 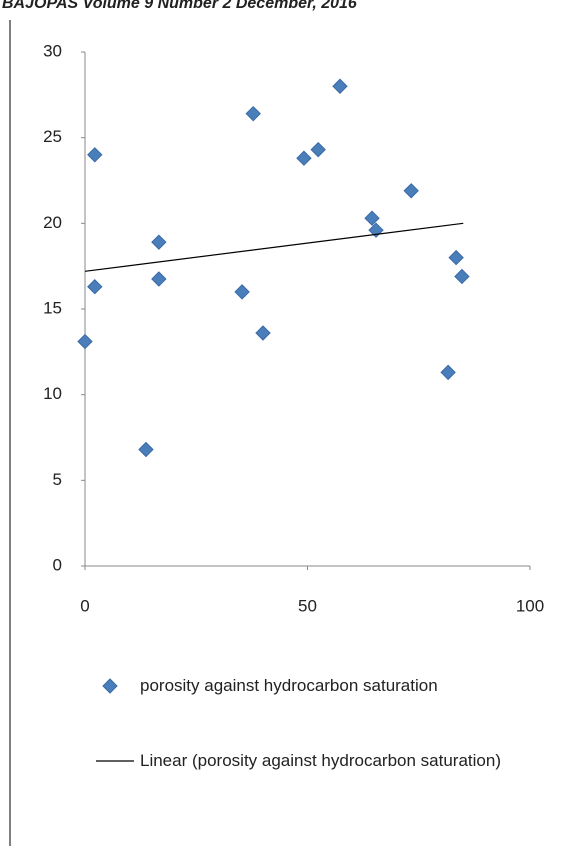 What do you see at coordinates (84, 605) in the screenshot?
I see `x-tick-label: 0` at bounding box center [84, 605].